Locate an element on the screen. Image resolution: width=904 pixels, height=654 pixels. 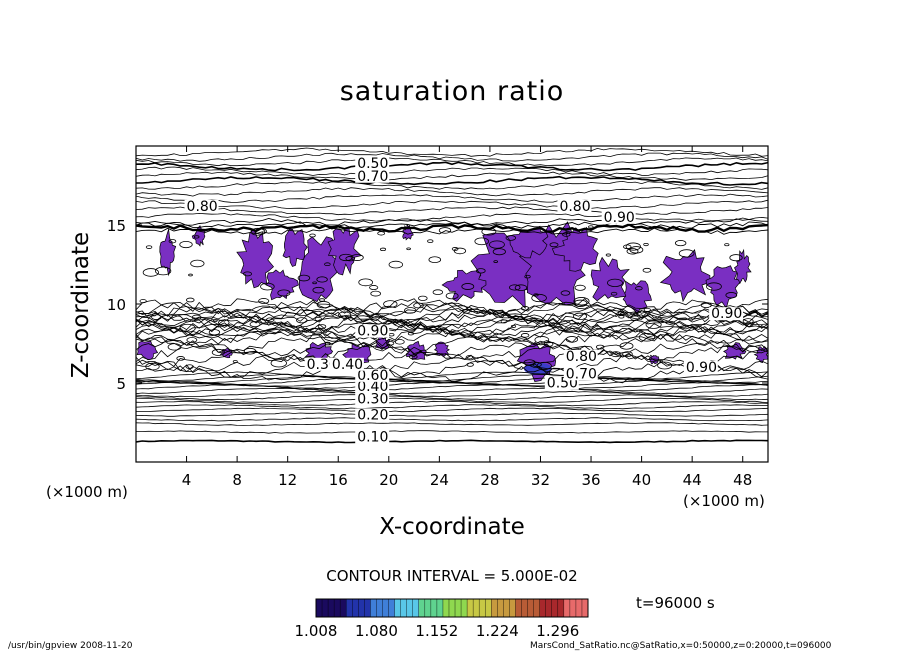
chart-title: saturation ratio is located at coordinates (452, 91).